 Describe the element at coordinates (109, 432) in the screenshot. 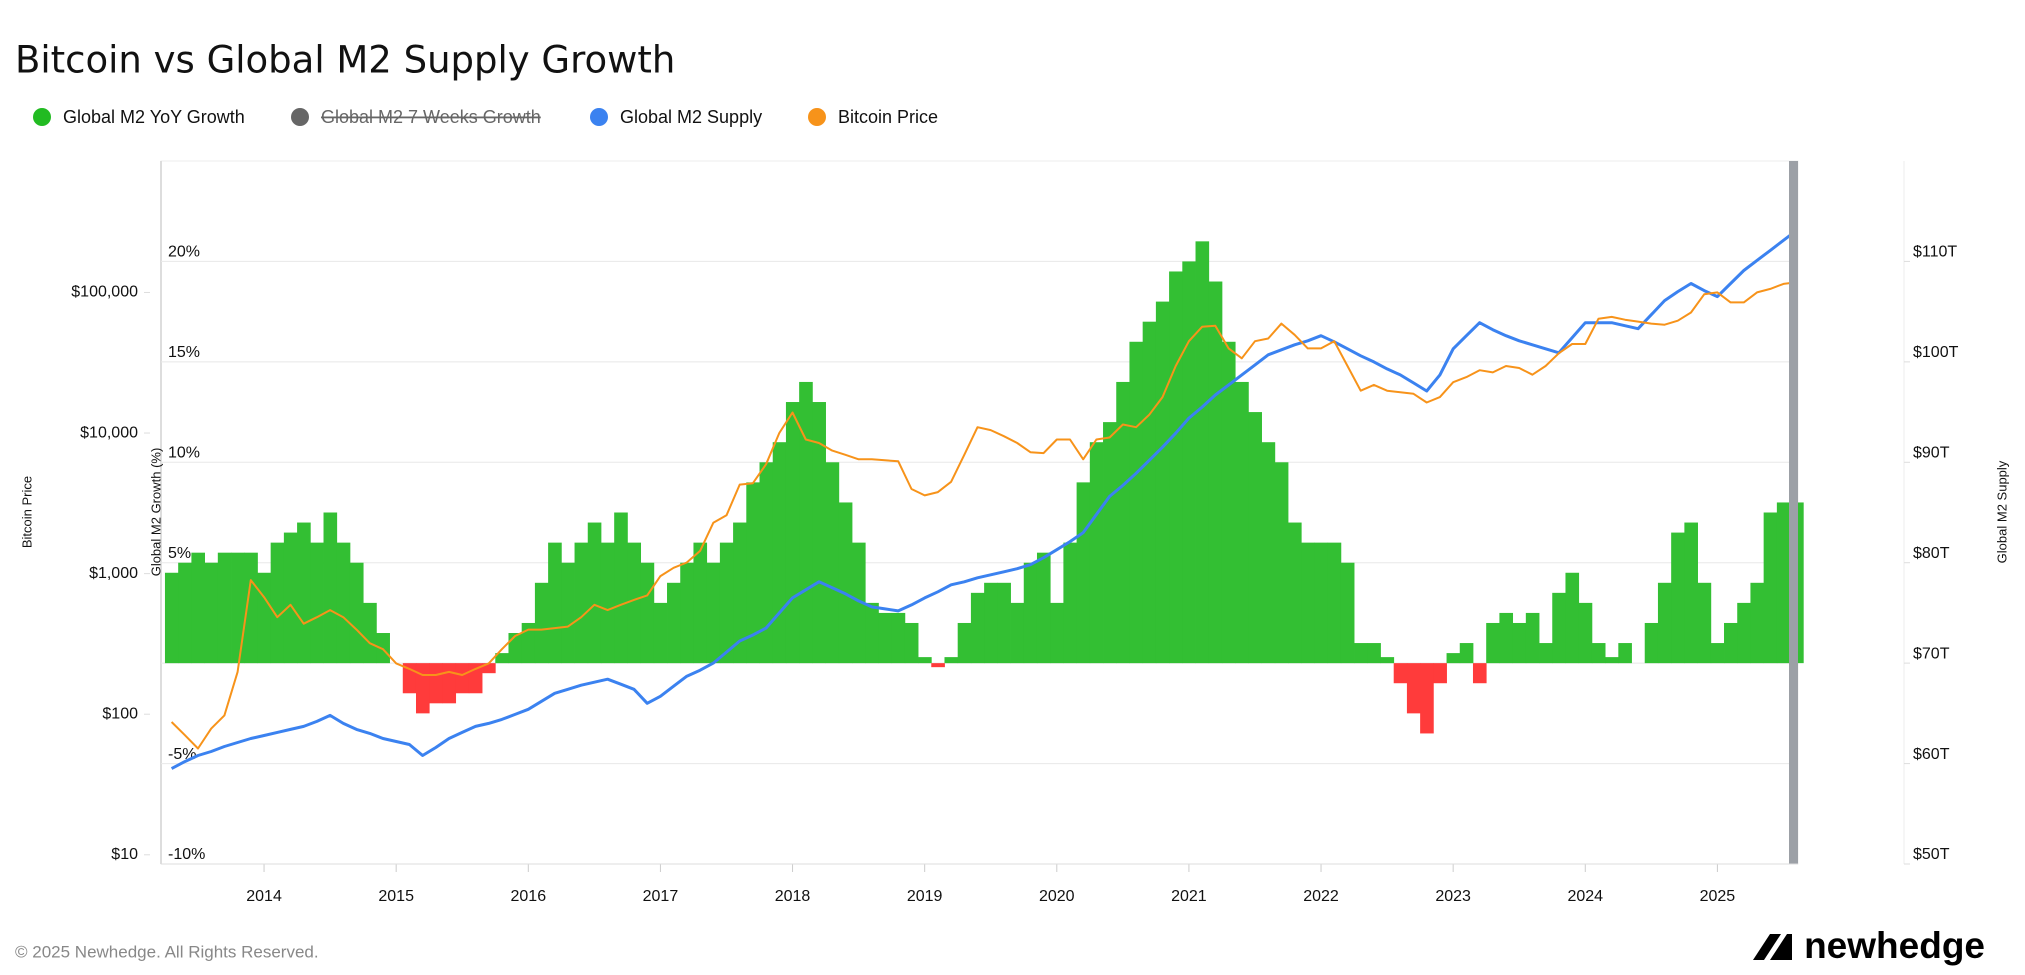

I see `y3-tick-label: $10,000` at that location.